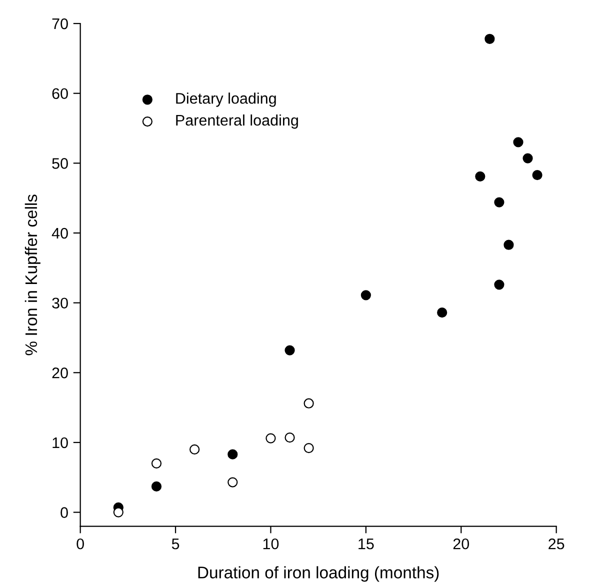 Image resolution: width=595 pixels, height=588 pixels. Describe the element at coordinates (271, 544) in the screenshot. I see `x-tick-label: 10` at that location.